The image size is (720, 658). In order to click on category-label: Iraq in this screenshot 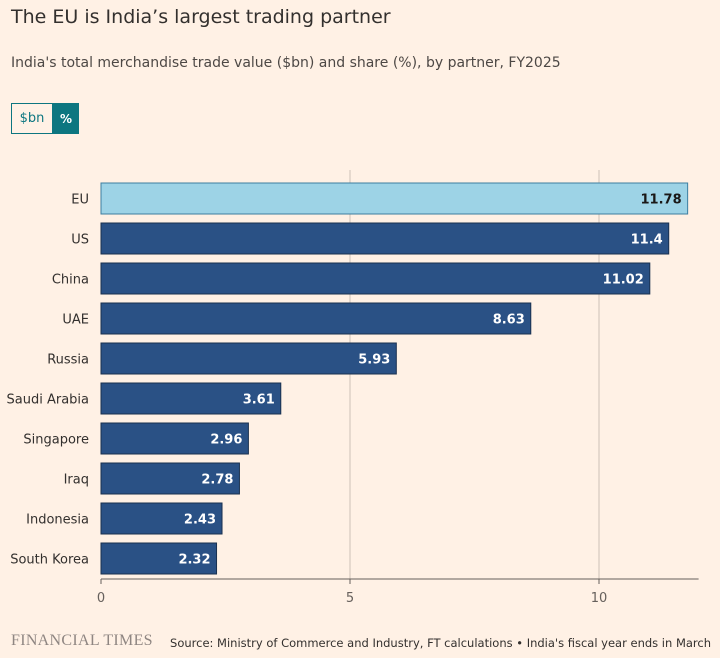, I will do `click(76, 480)`.